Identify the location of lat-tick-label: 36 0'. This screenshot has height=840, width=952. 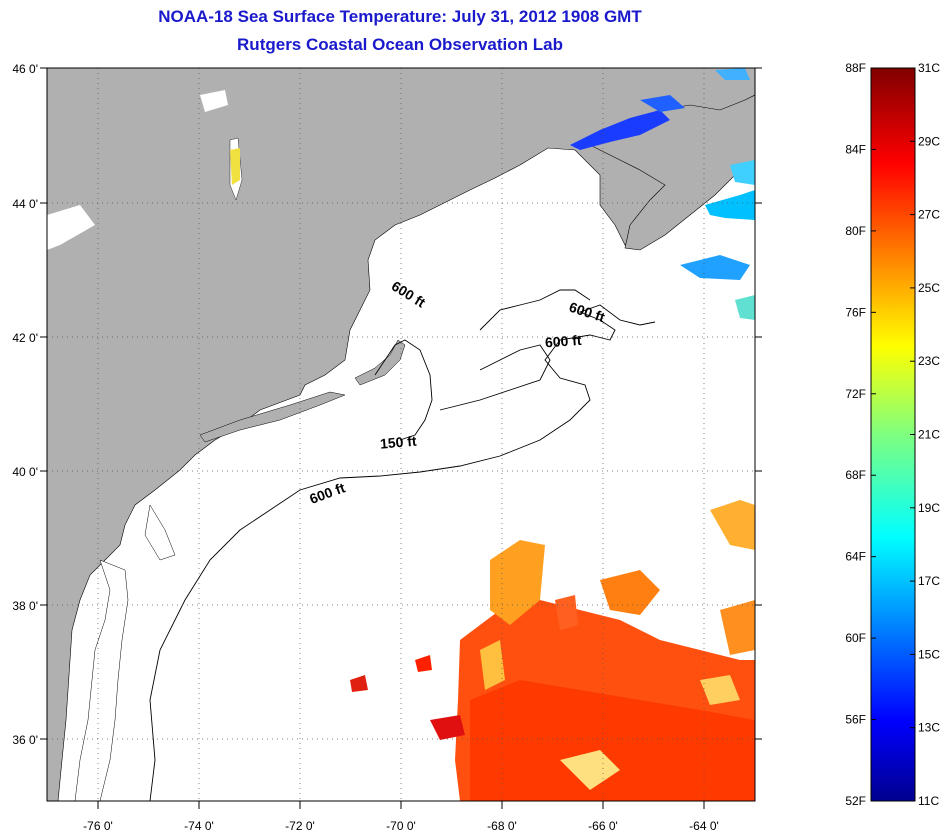
(25, 740).